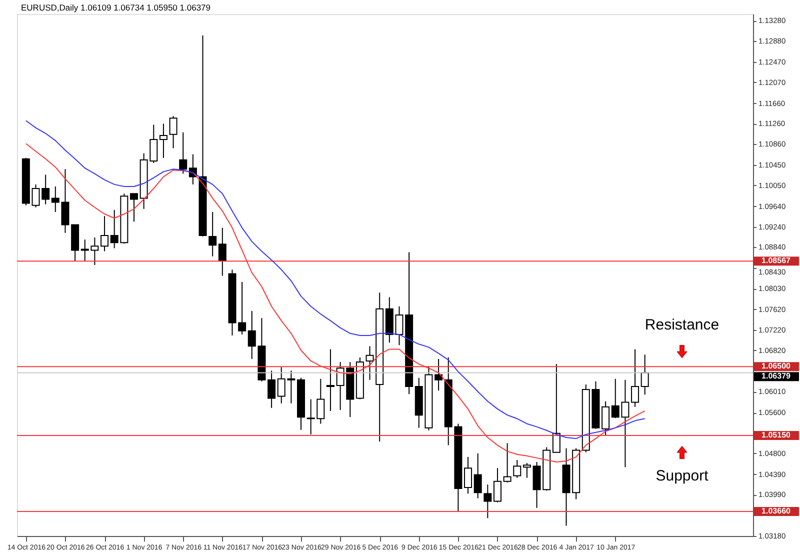  What do you see at coordinates (777, 511) in the screenshot?
I see `ref-line-label: 1.03660` at bounding box center [777, 511].